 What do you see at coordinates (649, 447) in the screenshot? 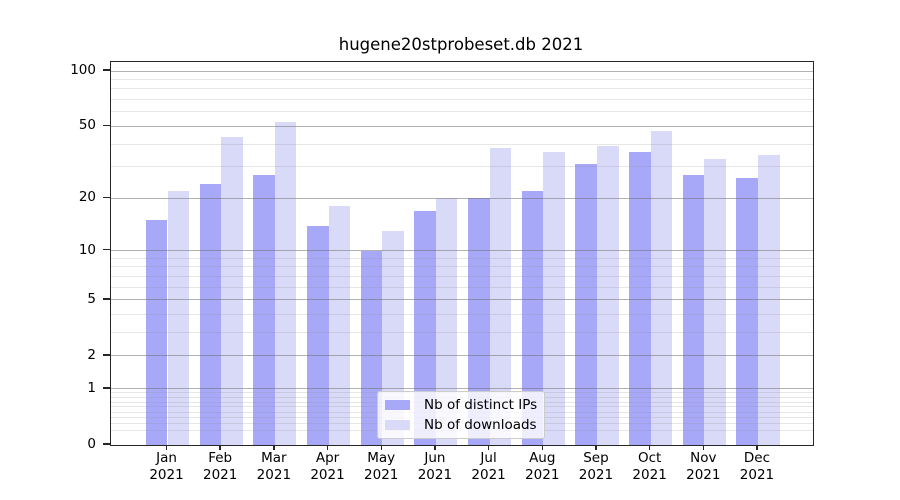
I see `x-tick-mark-oct` at bounding box center [649, 447].